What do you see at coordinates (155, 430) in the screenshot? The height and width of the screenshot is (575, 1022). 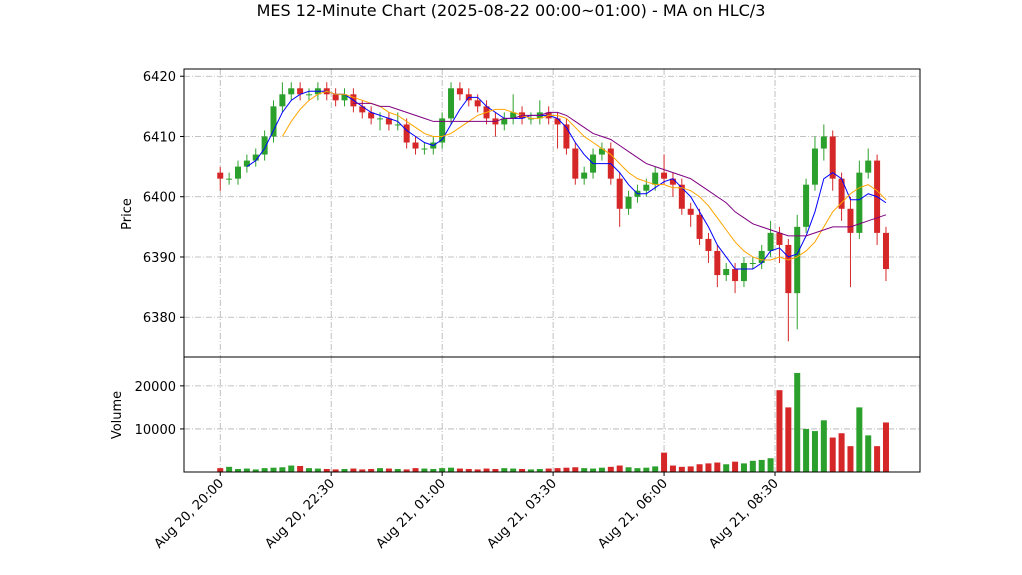 I see `y-tick-label: 10000` at bounding box center [155, 430].